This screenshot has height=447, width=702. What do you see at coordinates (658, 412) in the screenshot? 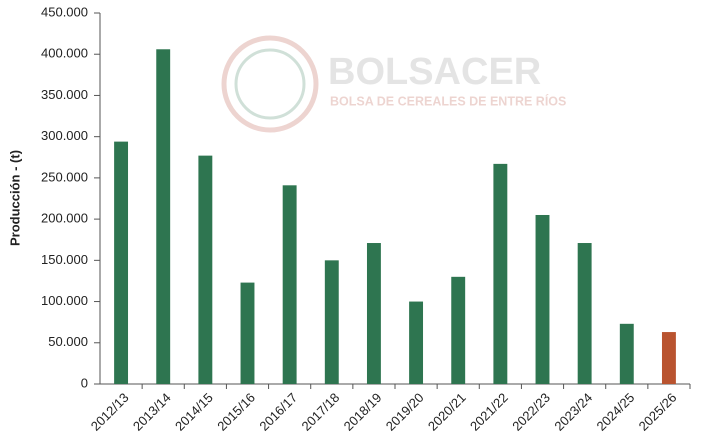
I see `x-tick-label: 2025/26` at bounding box center [658, 412].